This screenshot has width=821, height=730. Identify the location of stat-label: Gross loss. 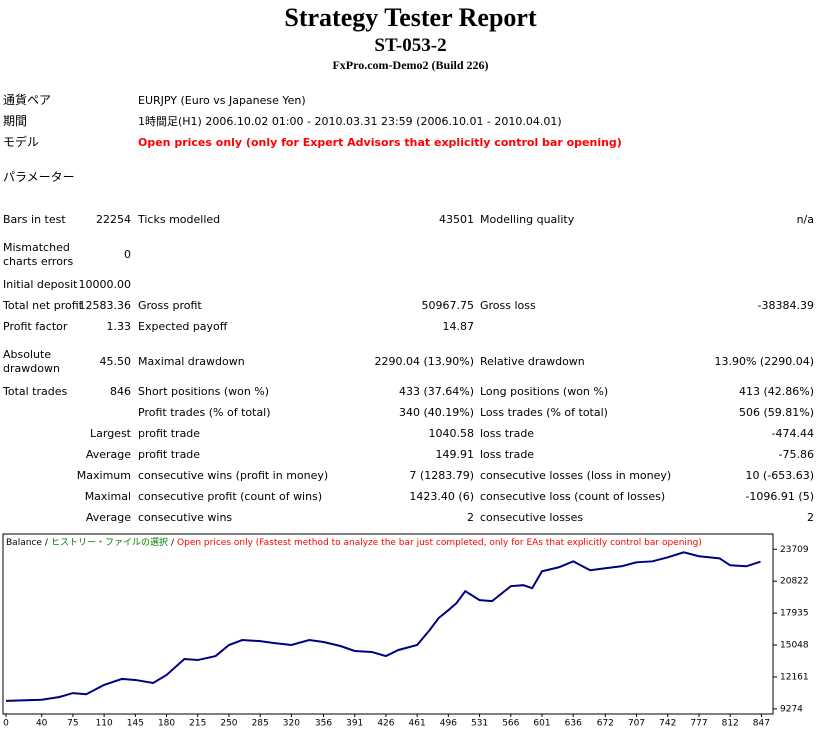
(508, 305).